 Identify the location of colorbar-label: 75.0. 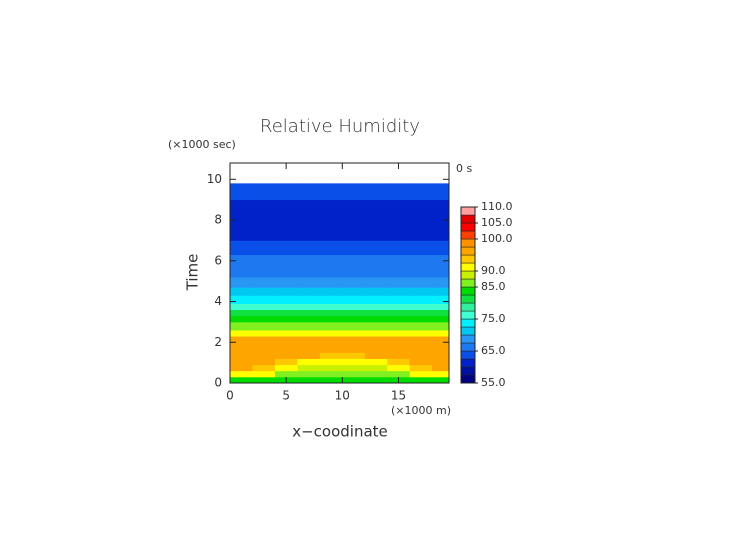
(493, 318).